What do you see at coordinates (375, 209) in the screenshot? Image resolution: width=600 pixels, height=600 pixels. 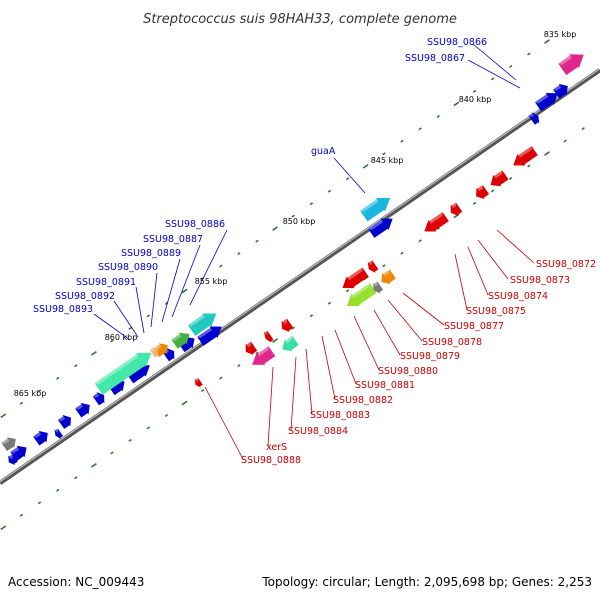 I see `gene-cyan` at bounding box center [375, 209].